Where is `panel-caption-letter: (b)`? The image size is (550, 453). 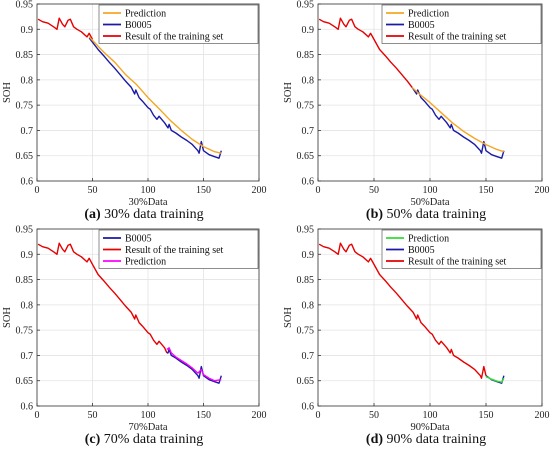
panel-caption-letter: (b) is located at coordinates (374, 214).